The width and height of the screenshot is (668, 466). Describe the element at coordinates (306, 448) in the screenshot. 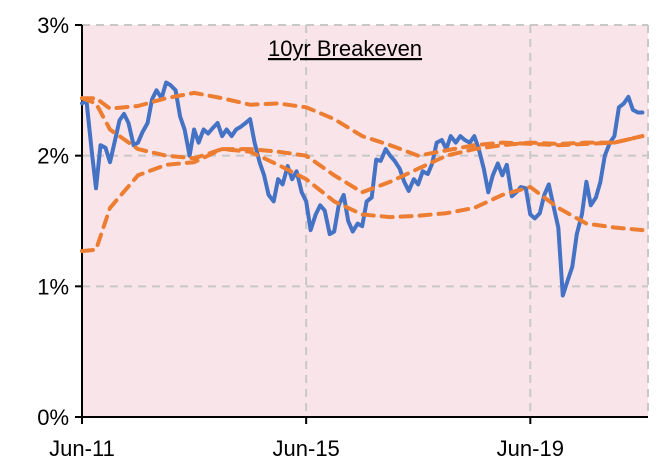

I see `x-tick-label: Jun-15` at that location.